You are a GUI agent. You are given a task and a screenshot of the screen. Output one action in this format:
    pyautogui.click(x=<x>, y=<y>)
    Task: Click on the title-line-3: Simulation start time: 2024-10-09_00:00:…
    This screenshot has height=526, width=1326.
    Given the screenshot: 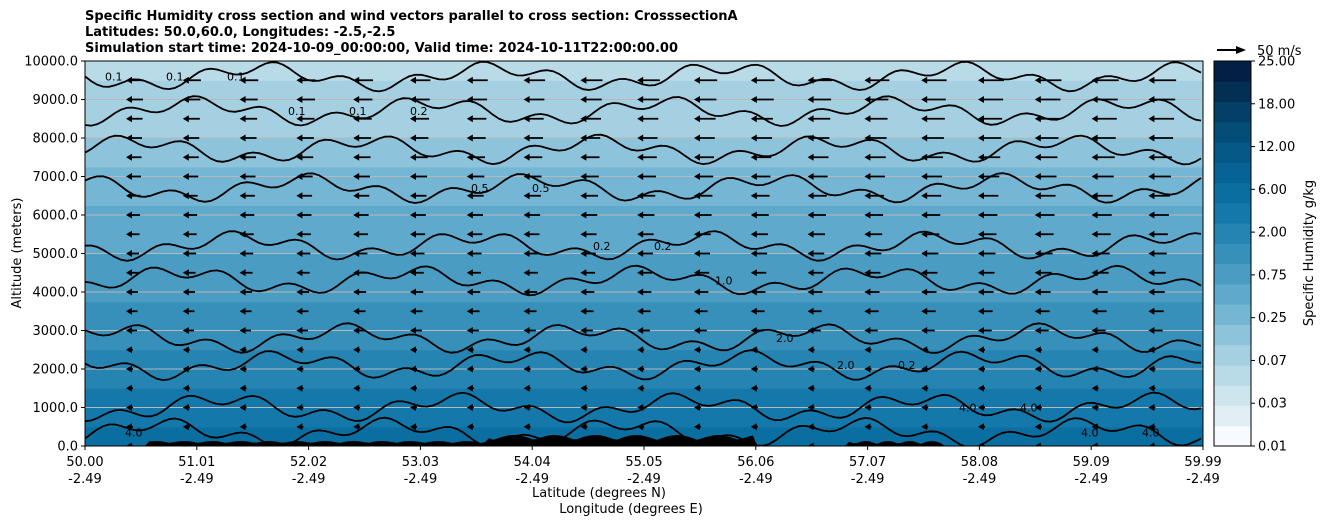 What is the action you would take?
    pyautogui.click(x=381, y=48)
    